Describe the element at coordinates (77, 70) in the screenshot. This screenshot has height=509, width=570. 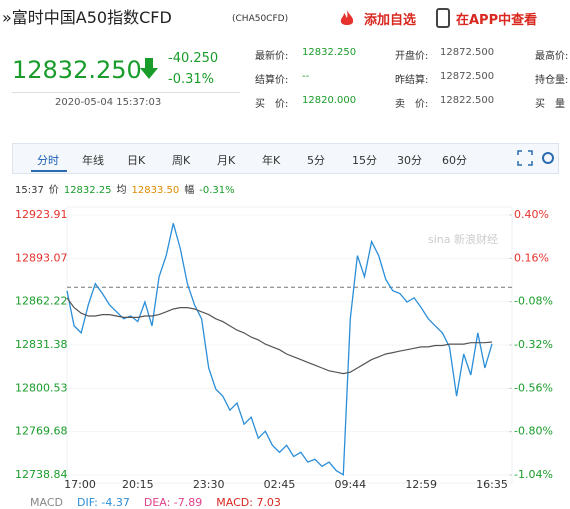
I see `last-price: 12832.250` at that location.